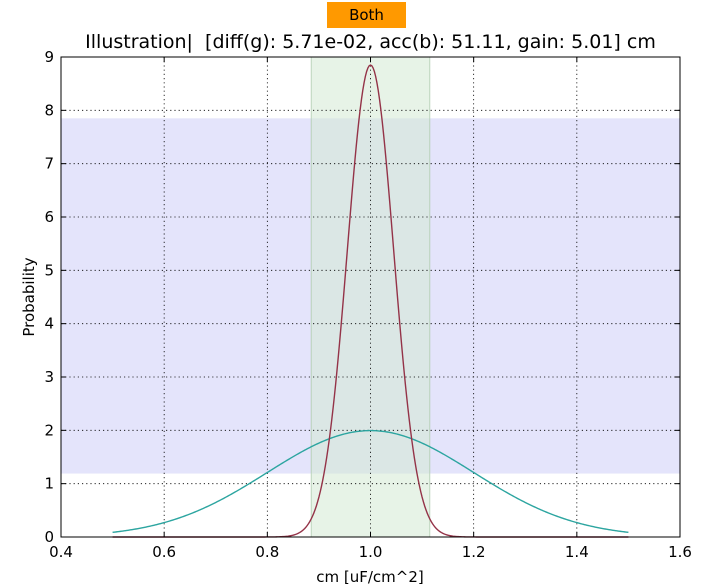  I want to click on y-tick-label: 5, so click(49, 270).